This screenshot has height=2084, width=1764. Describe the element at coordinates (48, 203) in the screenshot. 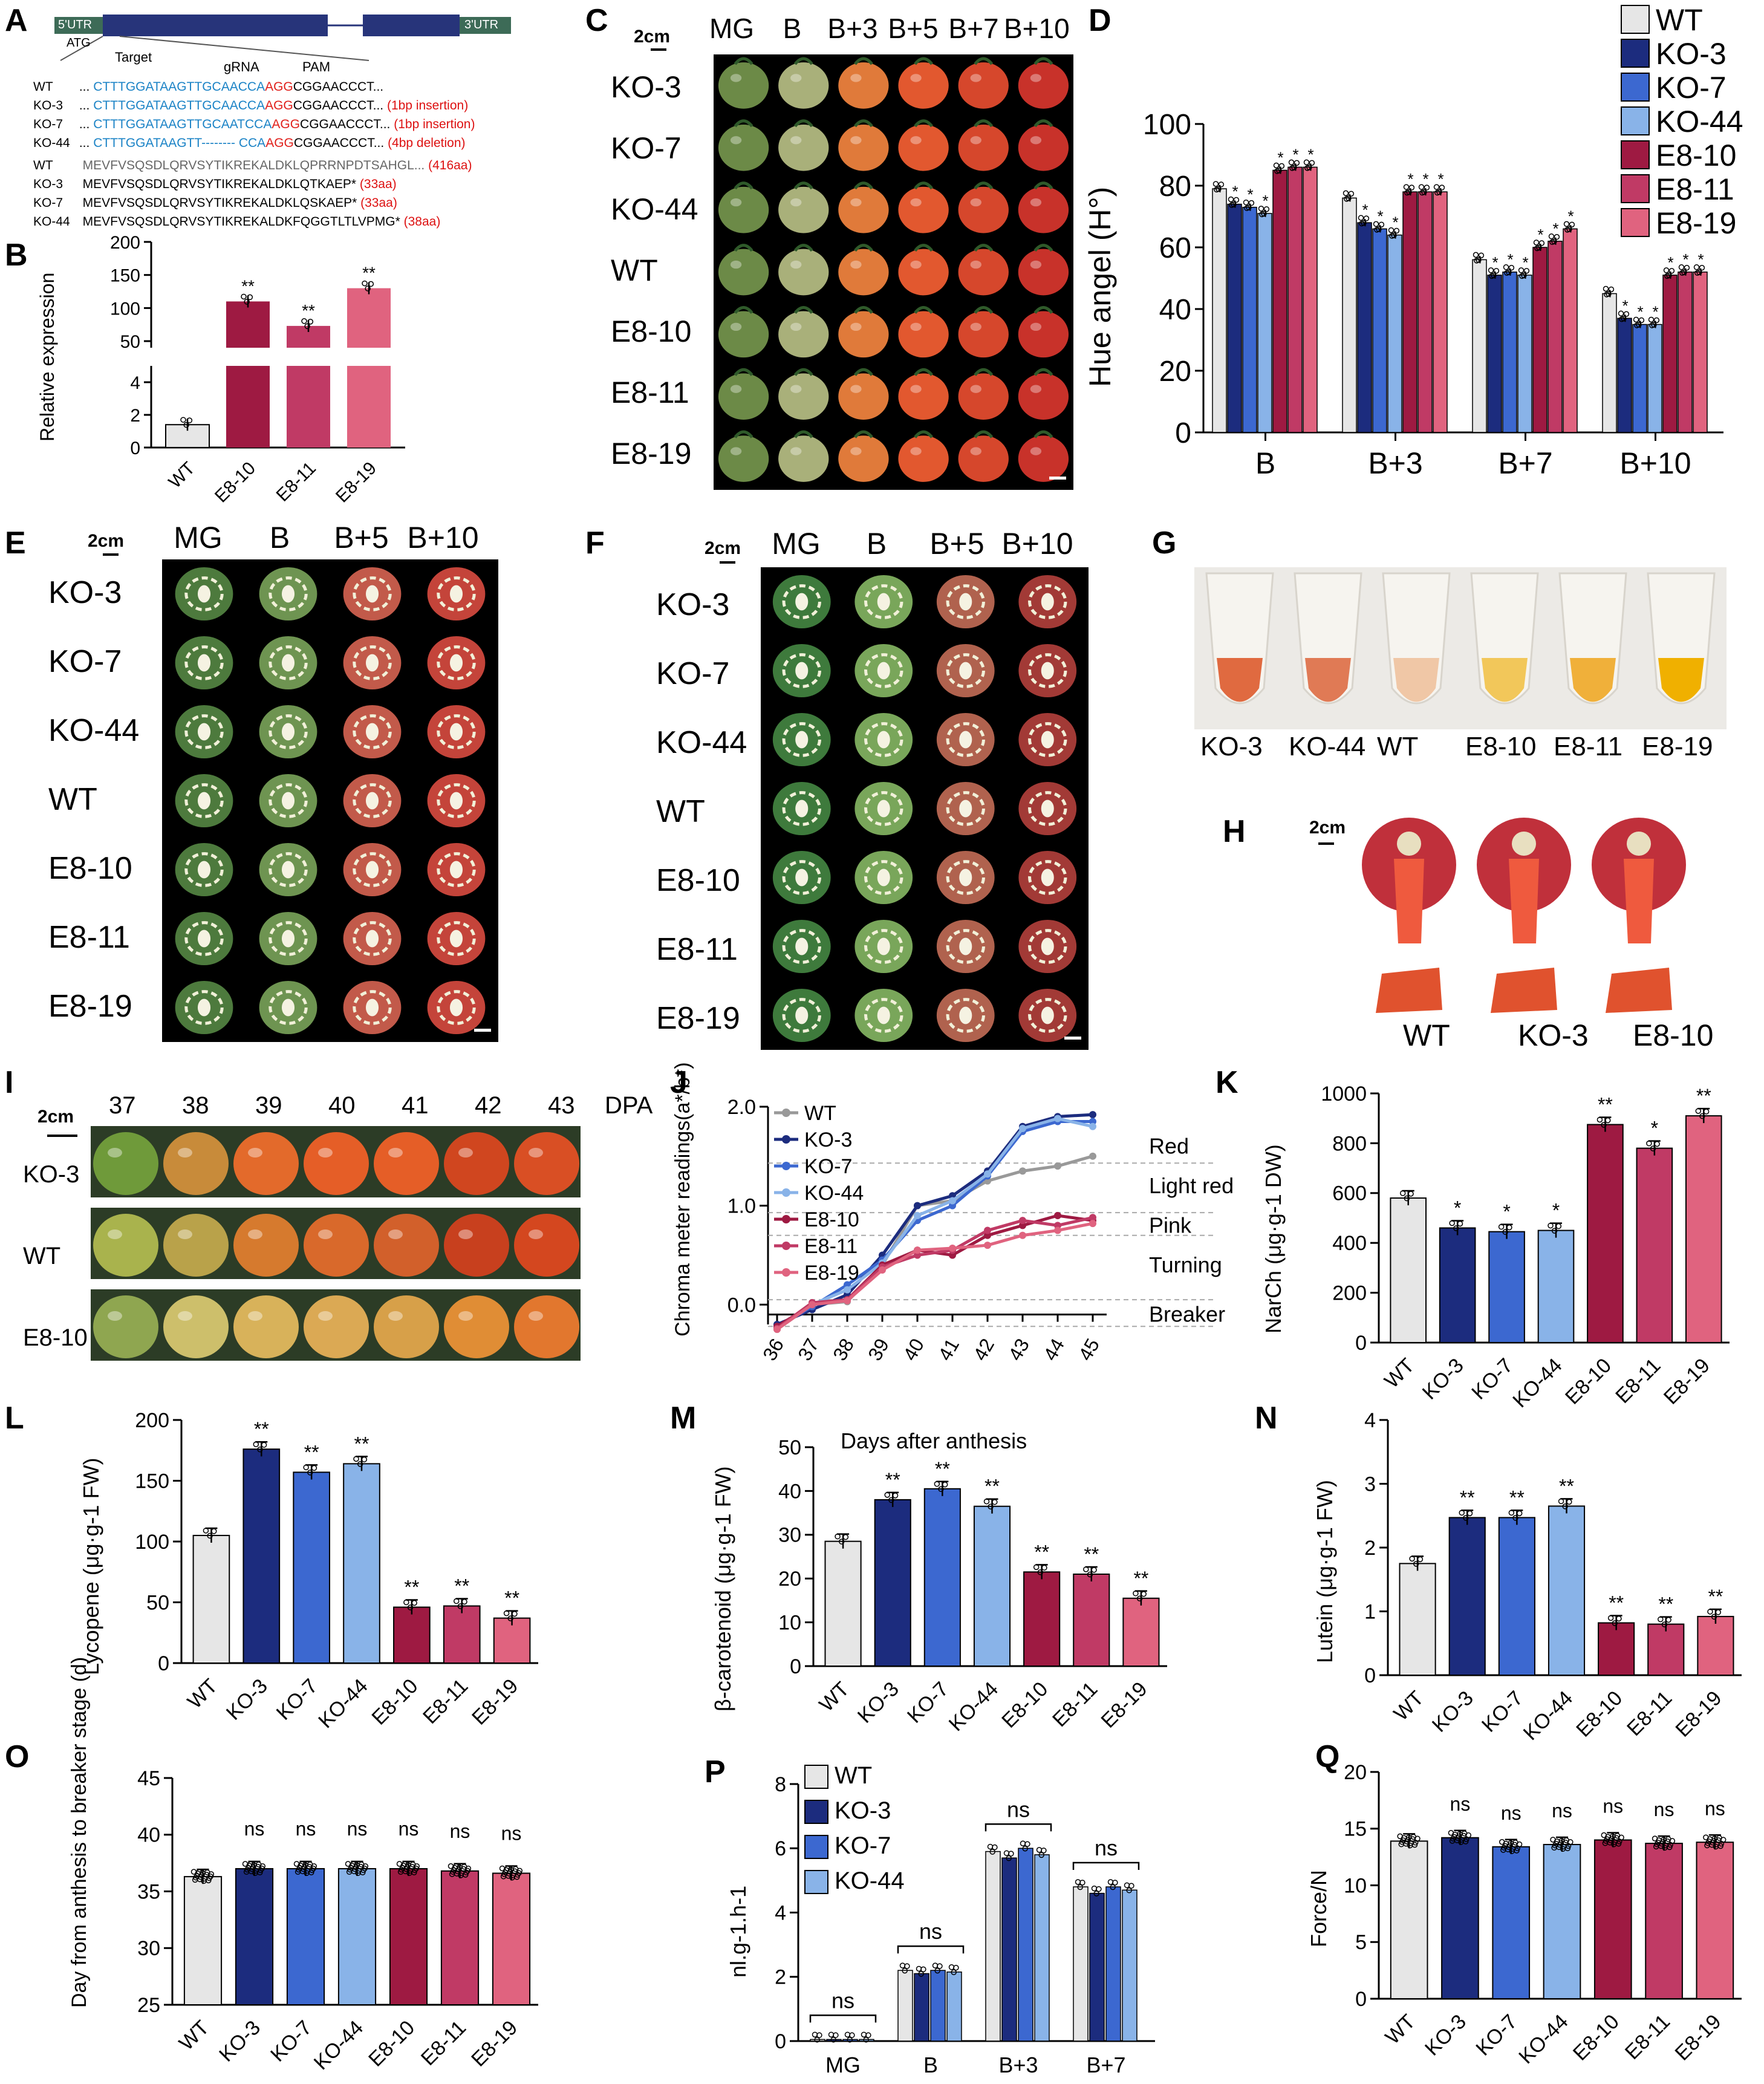

I see `protein-name: KO-7` at that location.